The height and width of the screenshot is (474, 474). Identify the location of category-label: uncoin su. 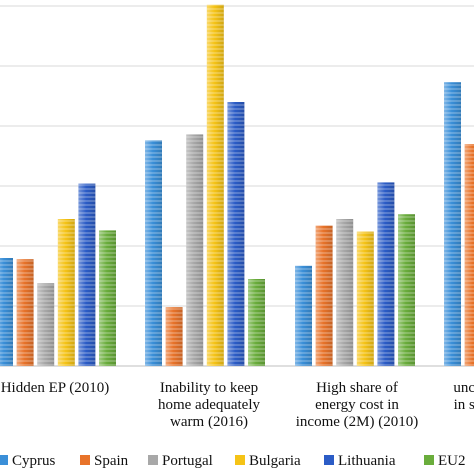
(463, 396).